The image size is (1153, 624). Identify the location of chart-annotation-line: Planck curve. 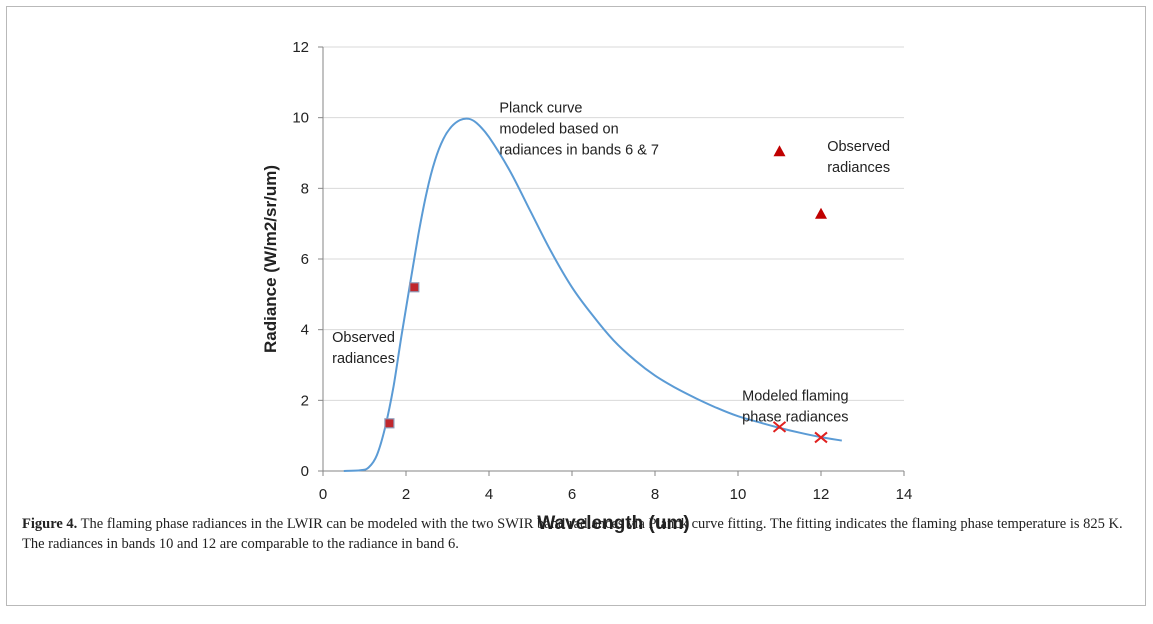
(540, 108).